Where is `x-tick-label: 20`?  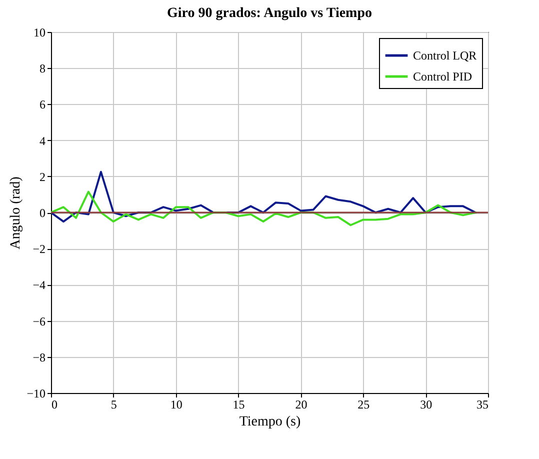
x-tick-label: 20 is located at coordinates (301, 405).